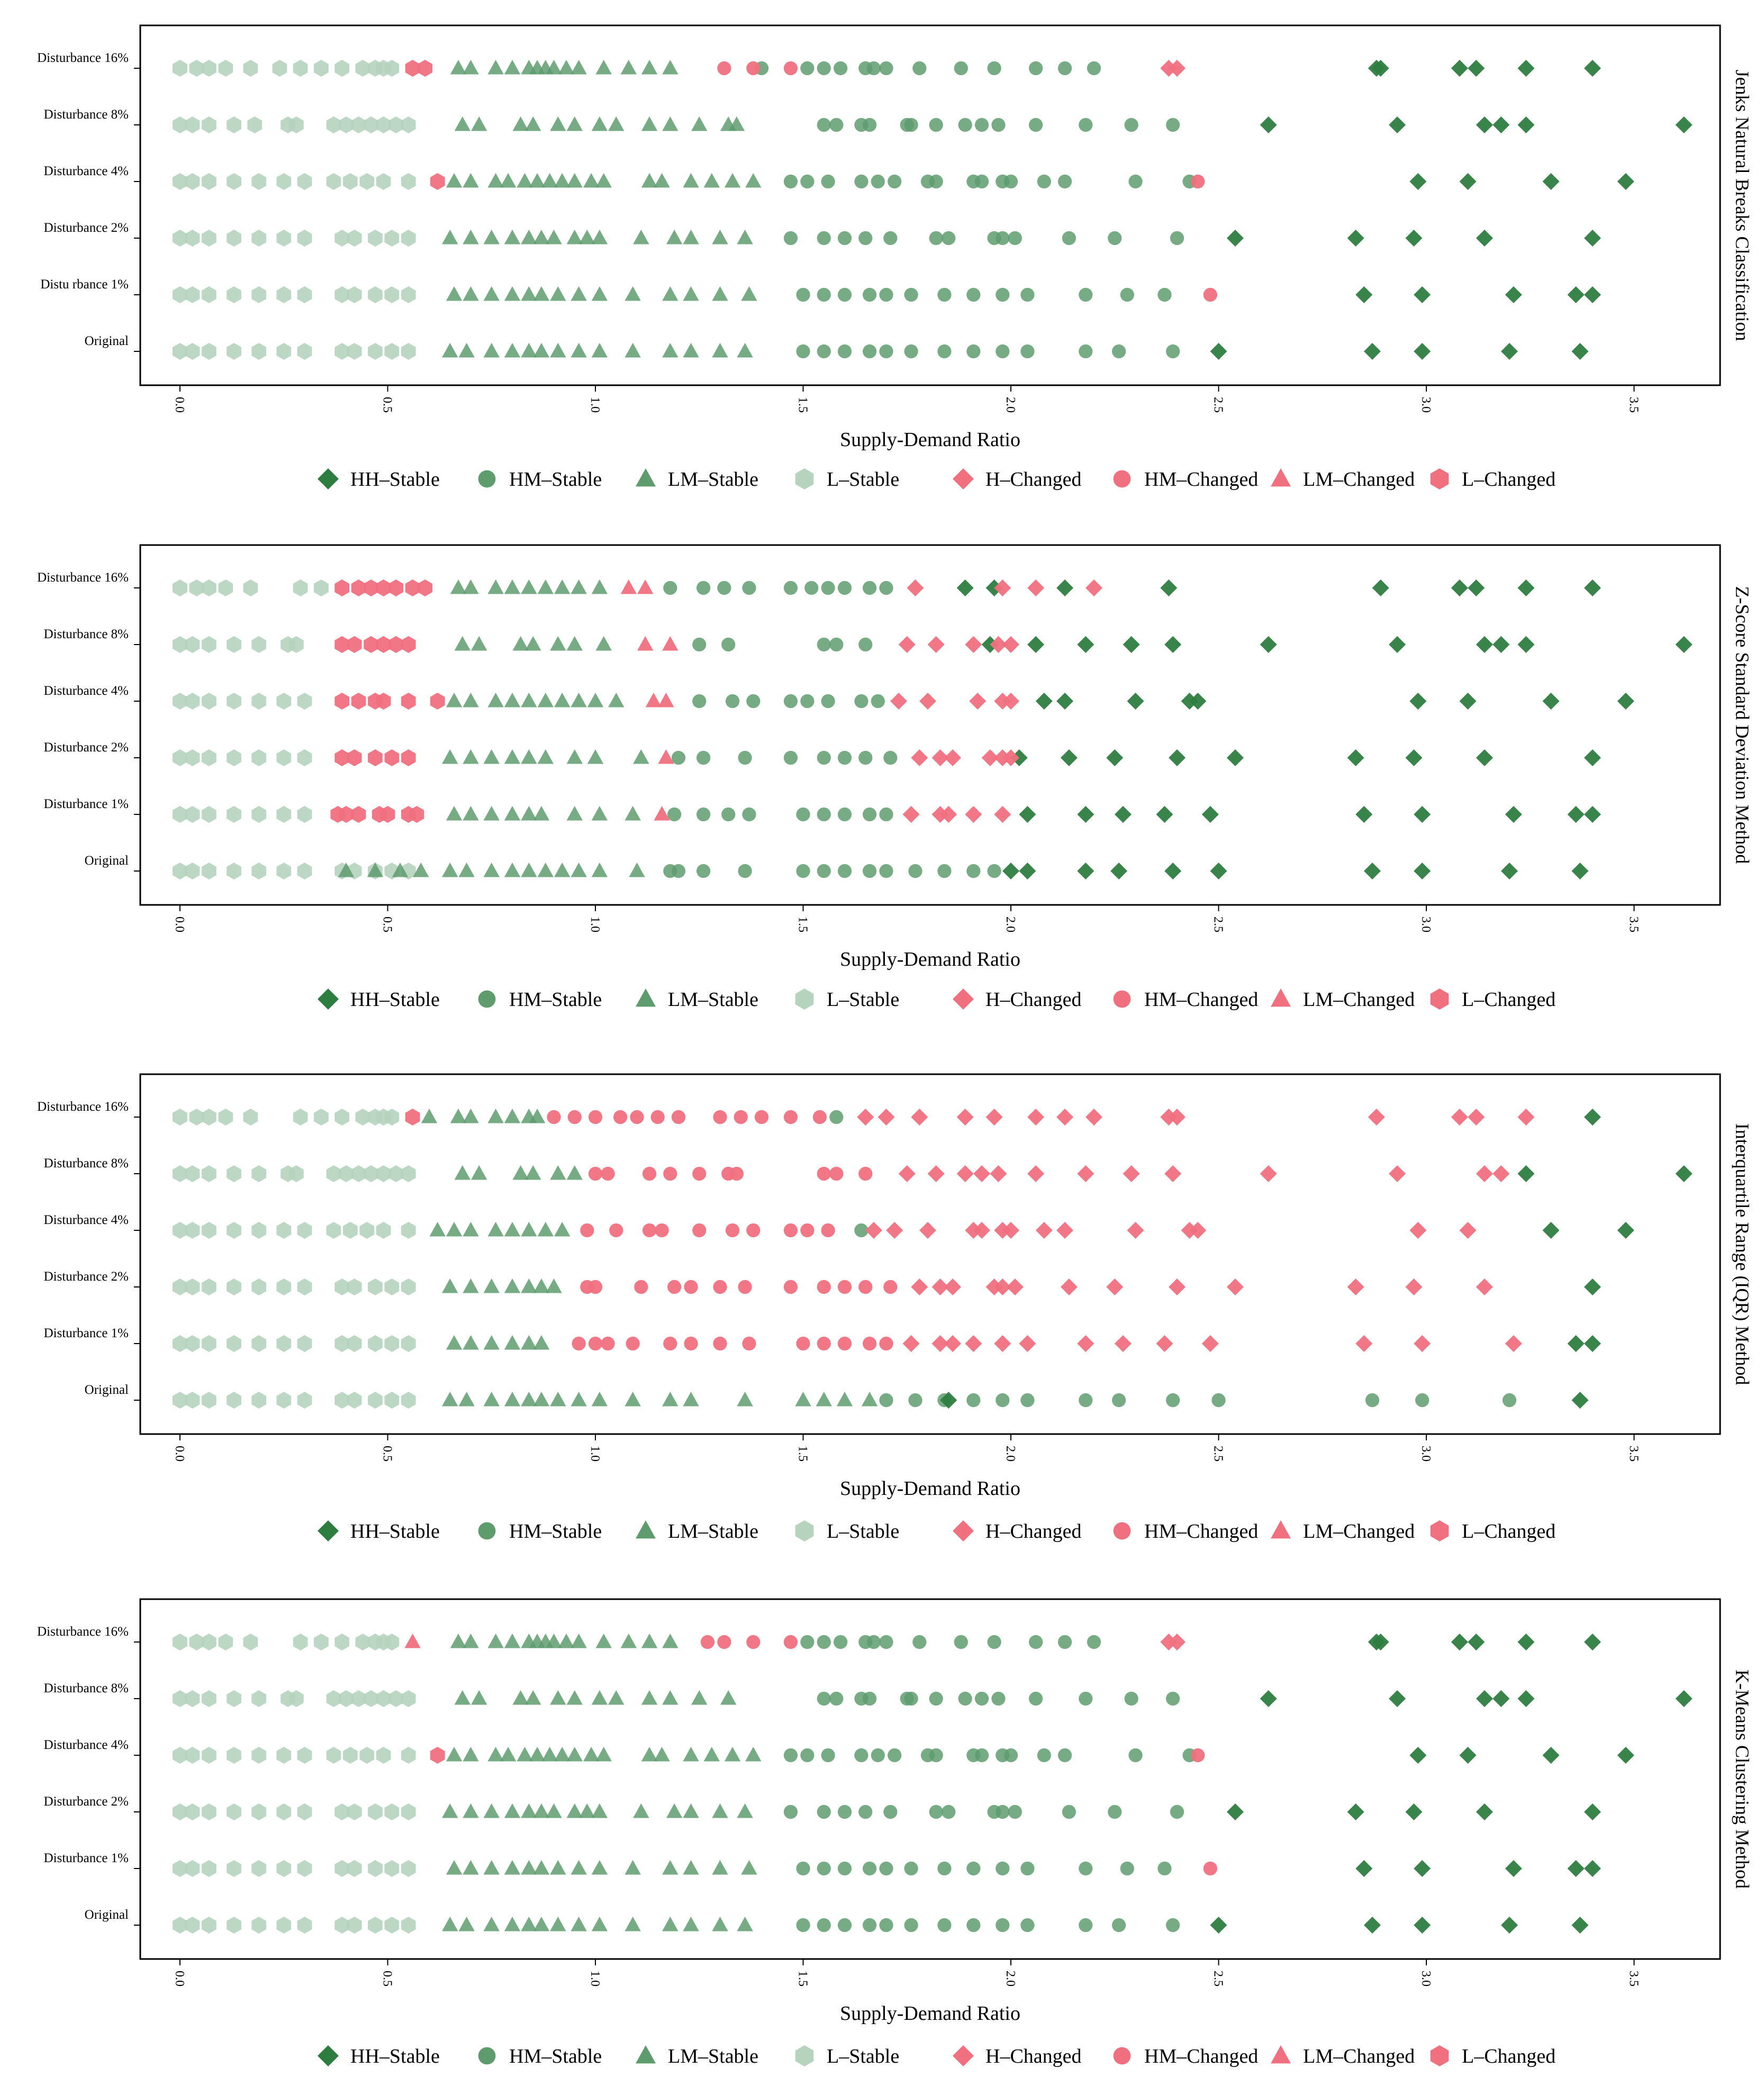  I want to click on legend-label: L–Stable, so click(863, 479).